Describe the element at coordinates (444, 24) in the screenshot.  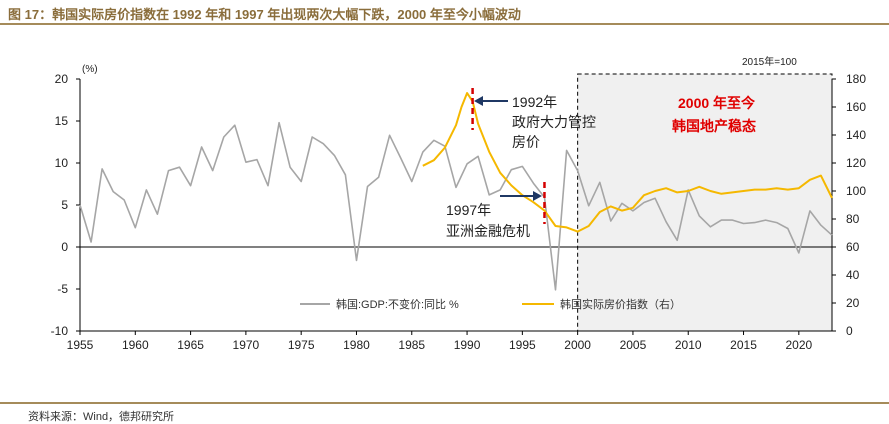
I see `title-rule` at that location.